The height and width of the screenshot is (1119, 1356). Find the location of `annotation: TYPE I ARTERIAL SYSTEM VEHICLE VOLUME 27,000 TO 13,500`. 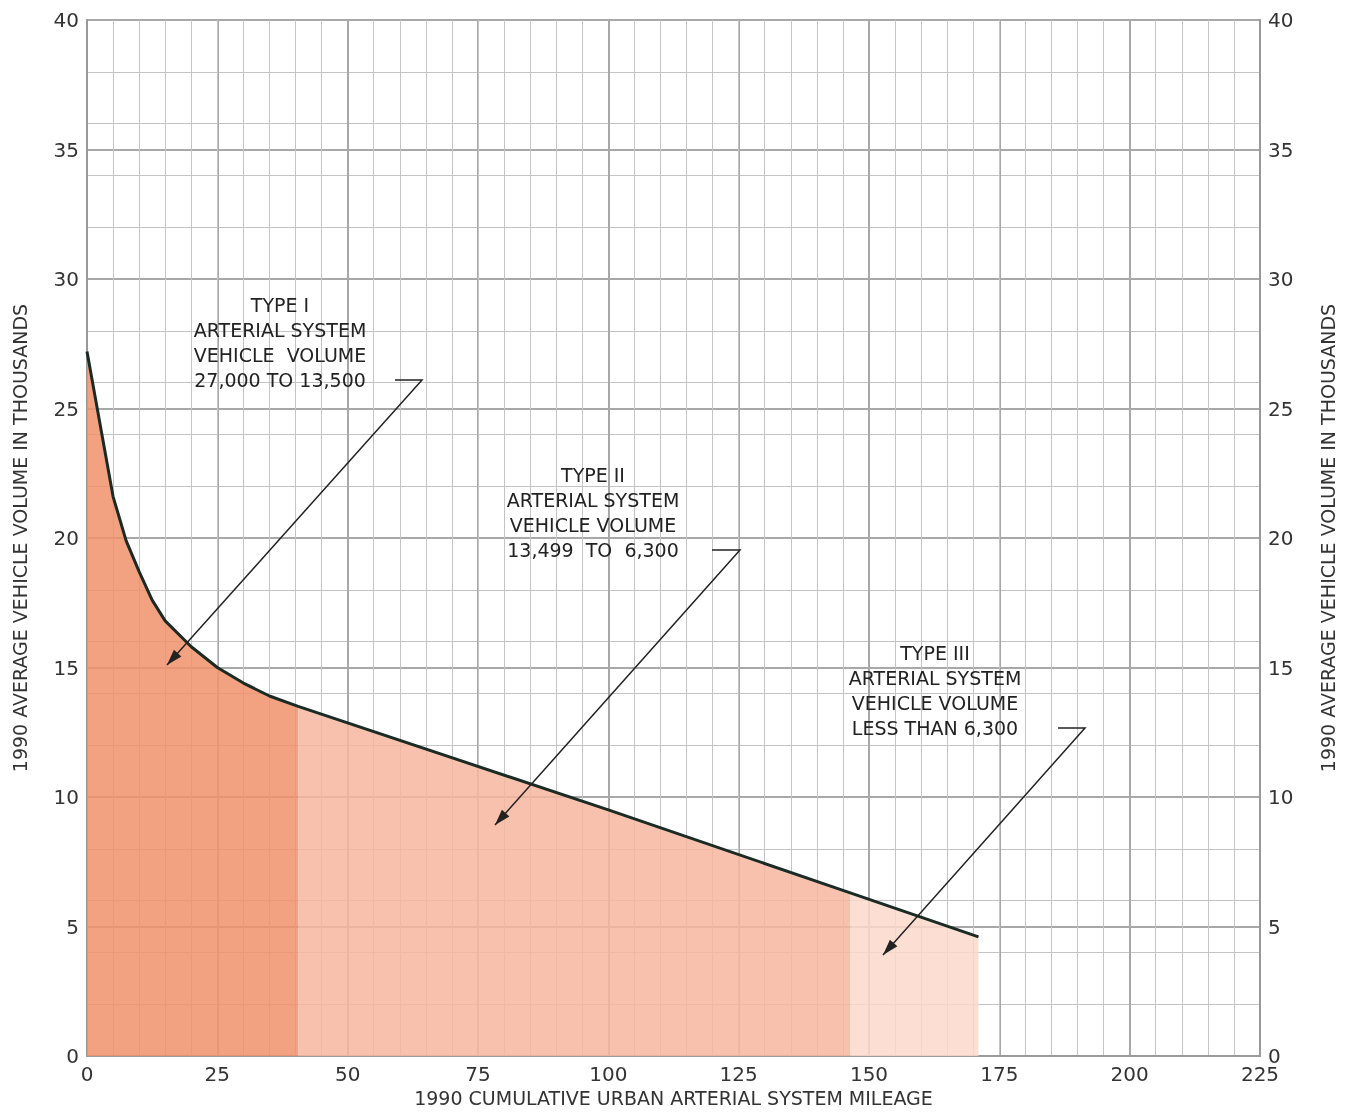

annotation: TYPE I ARTERIAL SYSTEM VEHICLE VOLUME 27,000 TO 13,500 is located at coordinates (280, 342).